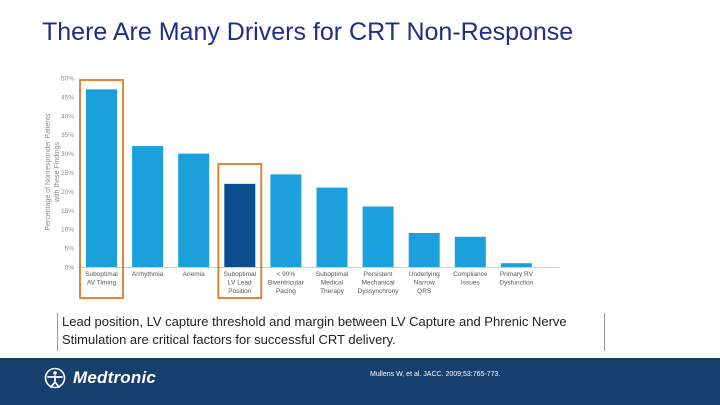 Image resolution: width=720 pixels, height=405 pixels. What do you see at coordinates (55, 378) in the screenshot?
I see `medtronic-figure-icon` at bounding box center [55, 378].